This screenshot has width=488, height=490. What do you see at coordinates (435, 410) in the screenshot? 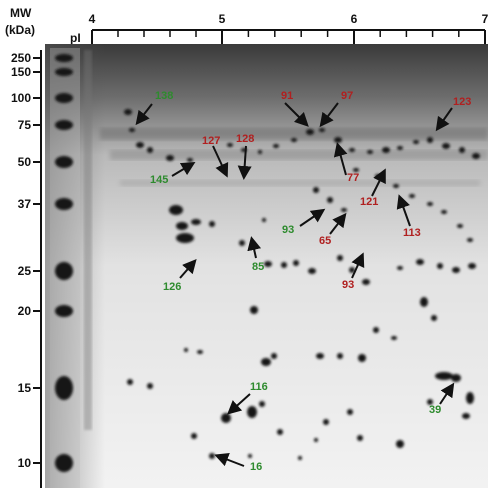
I see `spot-number-label: 39` at bounding box center [435, 410].